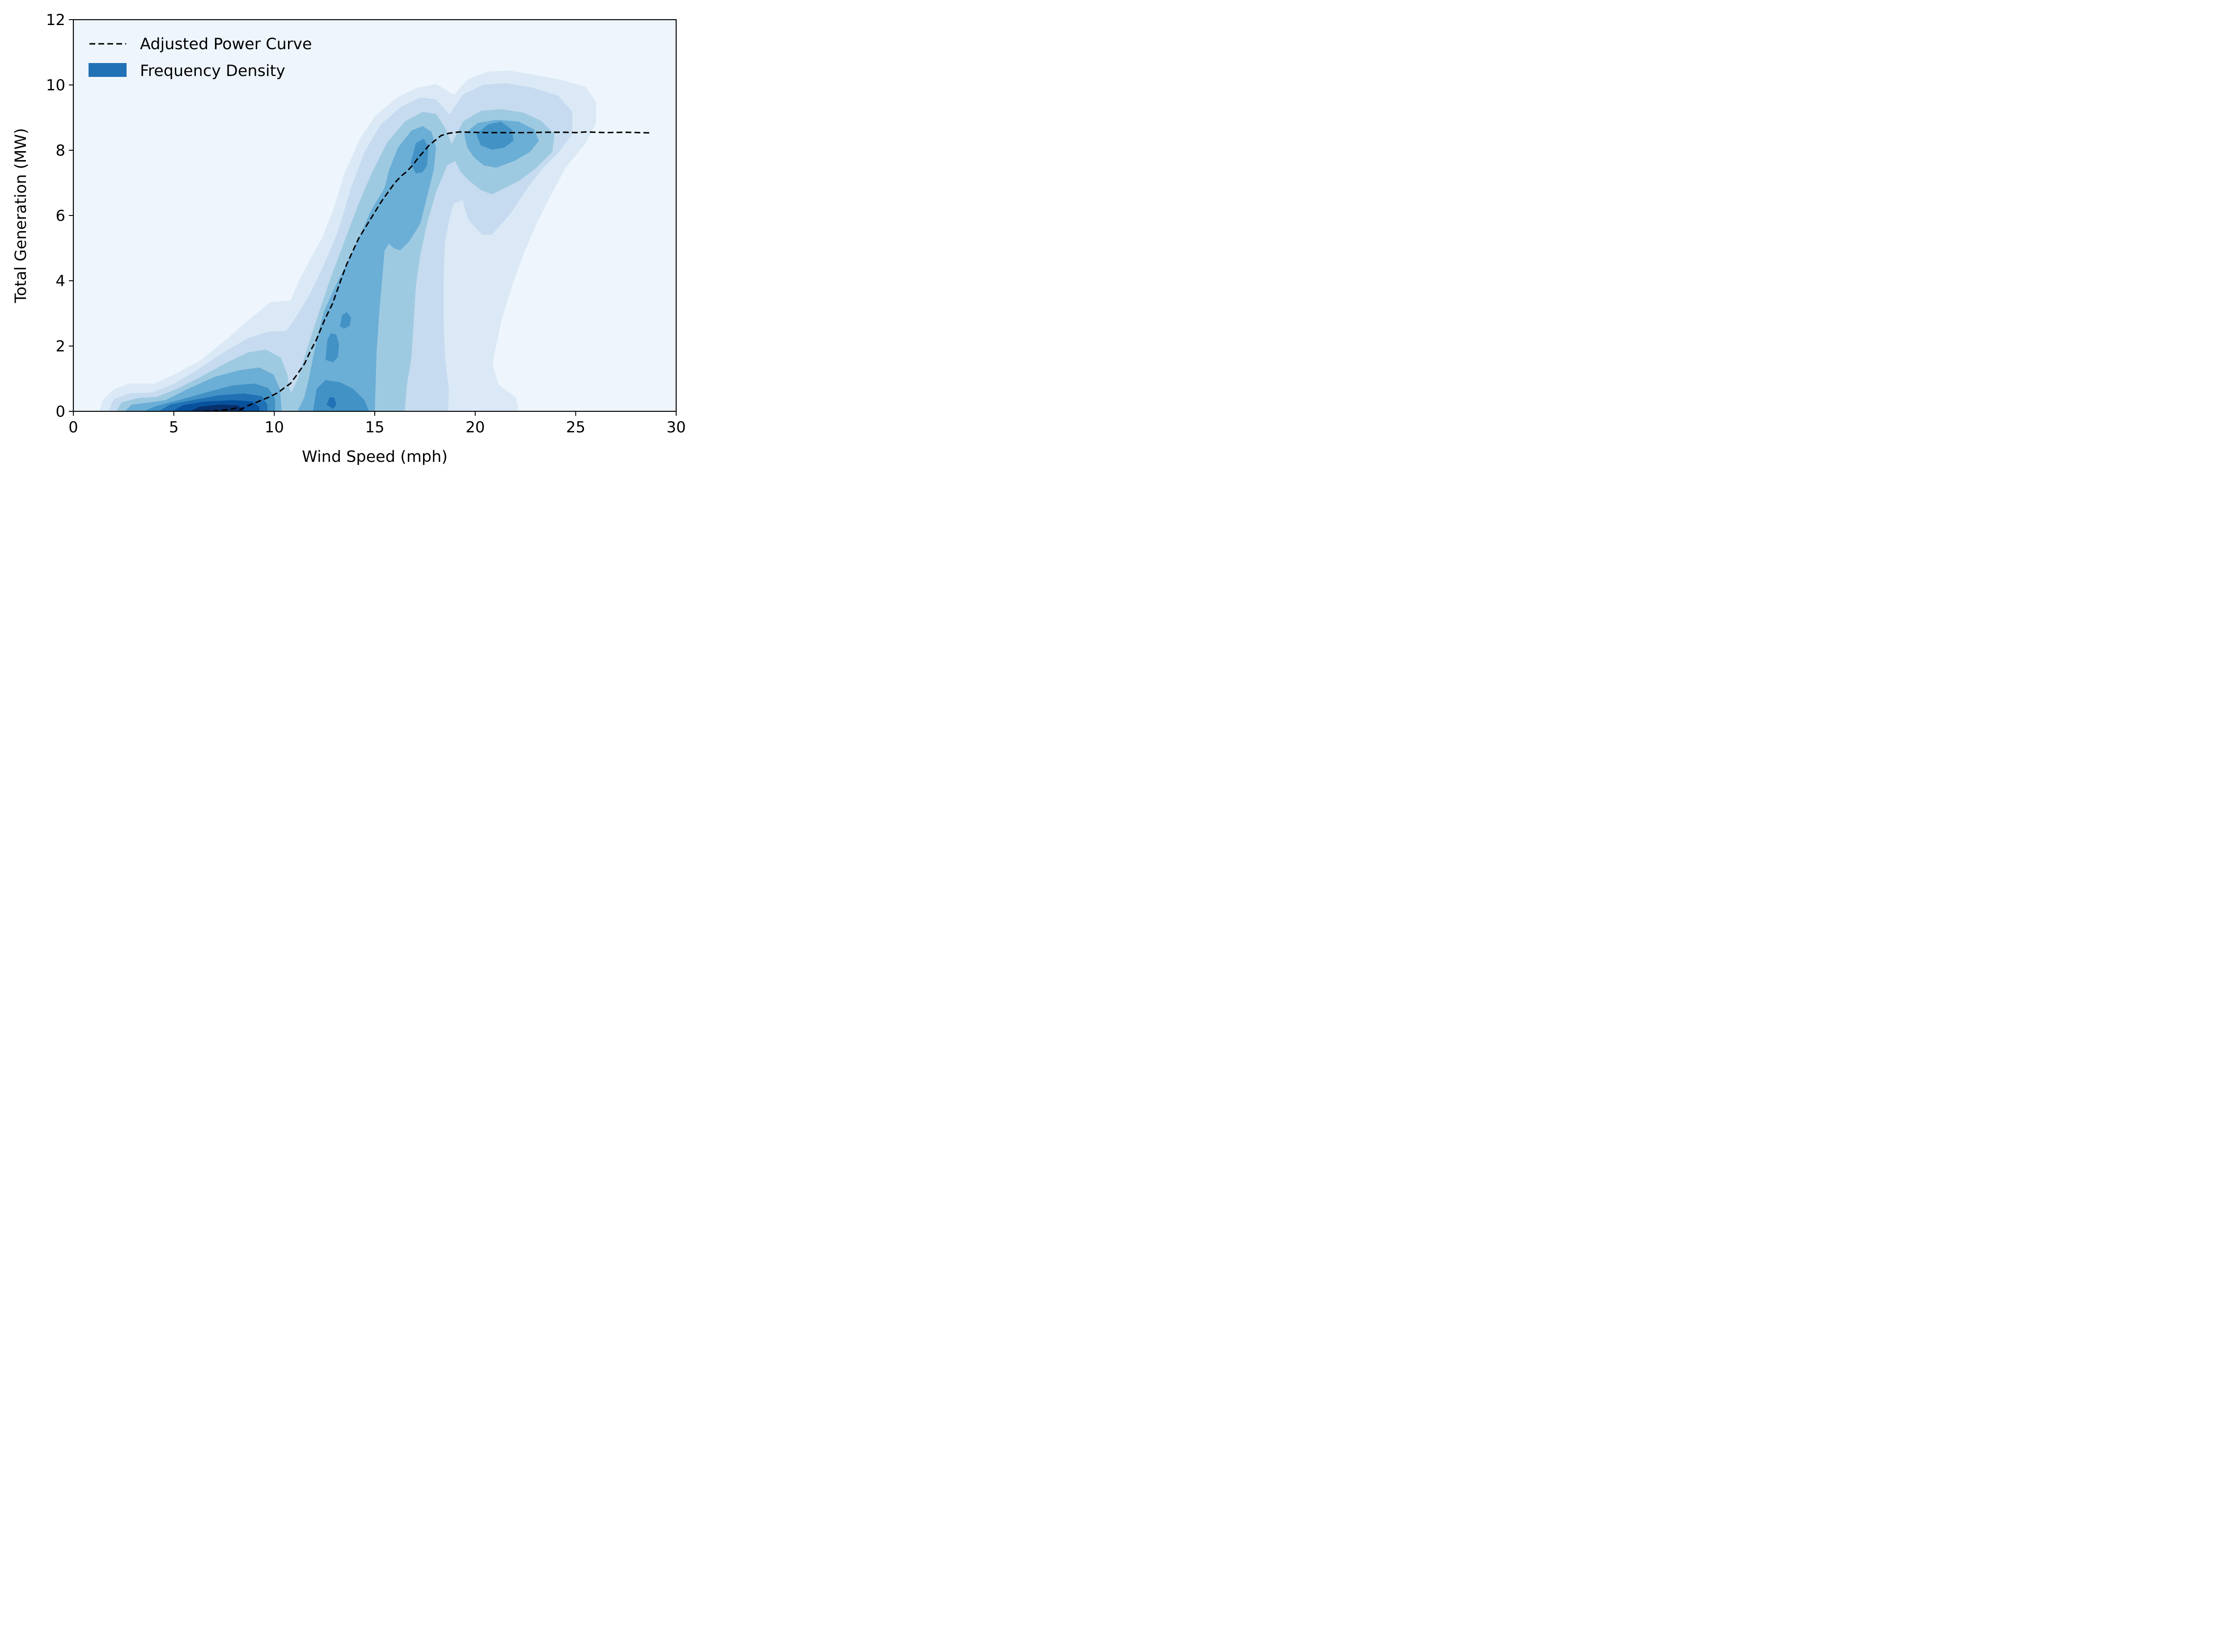 This screenshot has height=1652, width=2236. What do you see at coordinates (200, 57) in the screenshot?
I see `legend: Adjusted Power Curve Frequency Density` at bounding box center [200, 57].